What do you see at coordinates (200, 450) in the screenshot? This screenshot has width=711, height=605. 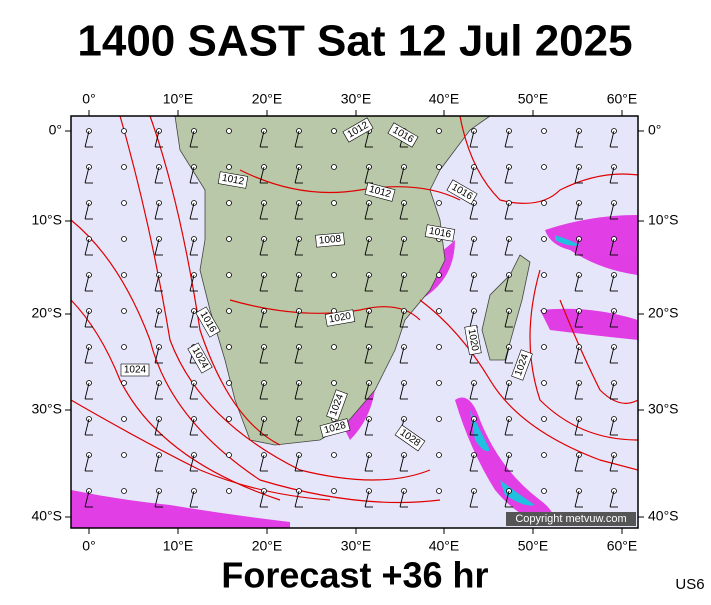 I see `isobar` at bounding box center [200, 450].